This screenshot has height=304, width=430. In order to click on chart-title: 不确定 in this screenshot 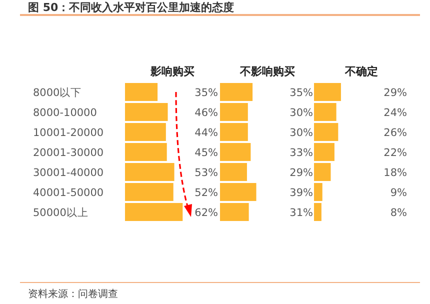, I will do `click(361, 72)`.